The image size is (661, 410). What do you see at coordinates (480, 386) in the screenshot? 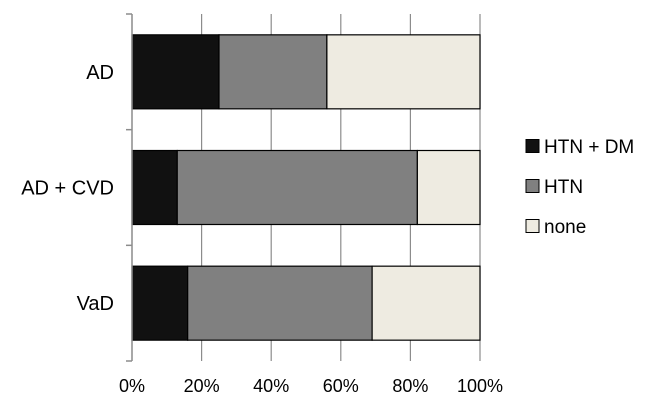
I see `x-tick-label: 100%` at bounding box center [480, 386].